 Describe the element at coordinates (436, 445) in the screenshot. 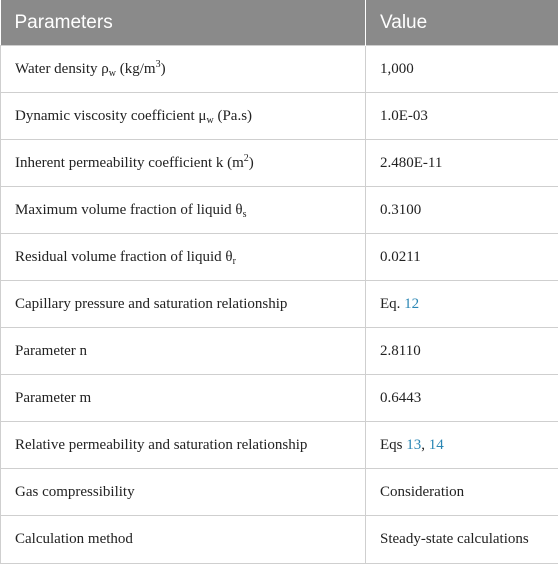

I see `equation-link-14: 14` at that location.